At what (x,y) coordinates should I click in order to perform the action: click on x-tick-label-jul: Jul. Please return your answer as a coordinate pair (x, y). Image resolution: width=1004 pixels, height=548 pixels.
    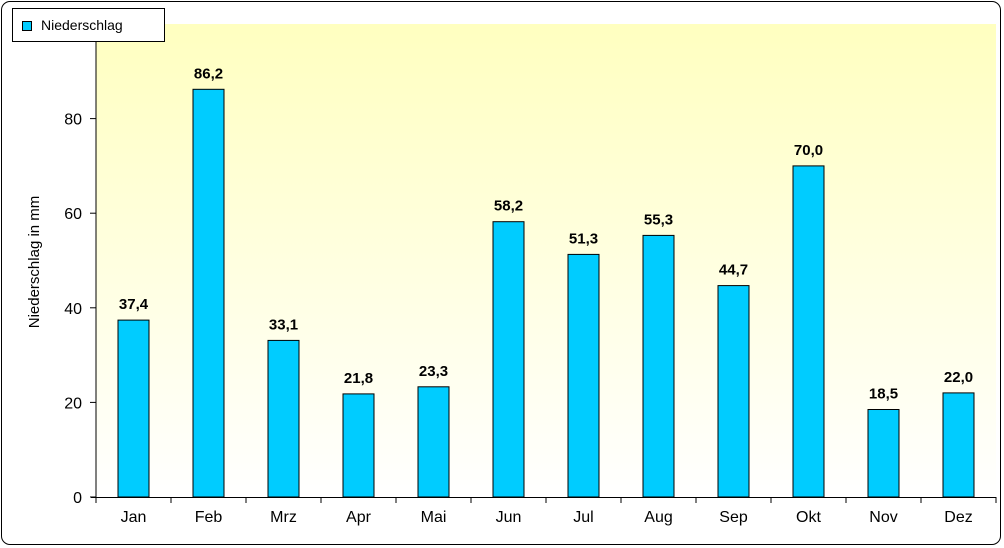
    Looking at the image, I should click on (583, 517).